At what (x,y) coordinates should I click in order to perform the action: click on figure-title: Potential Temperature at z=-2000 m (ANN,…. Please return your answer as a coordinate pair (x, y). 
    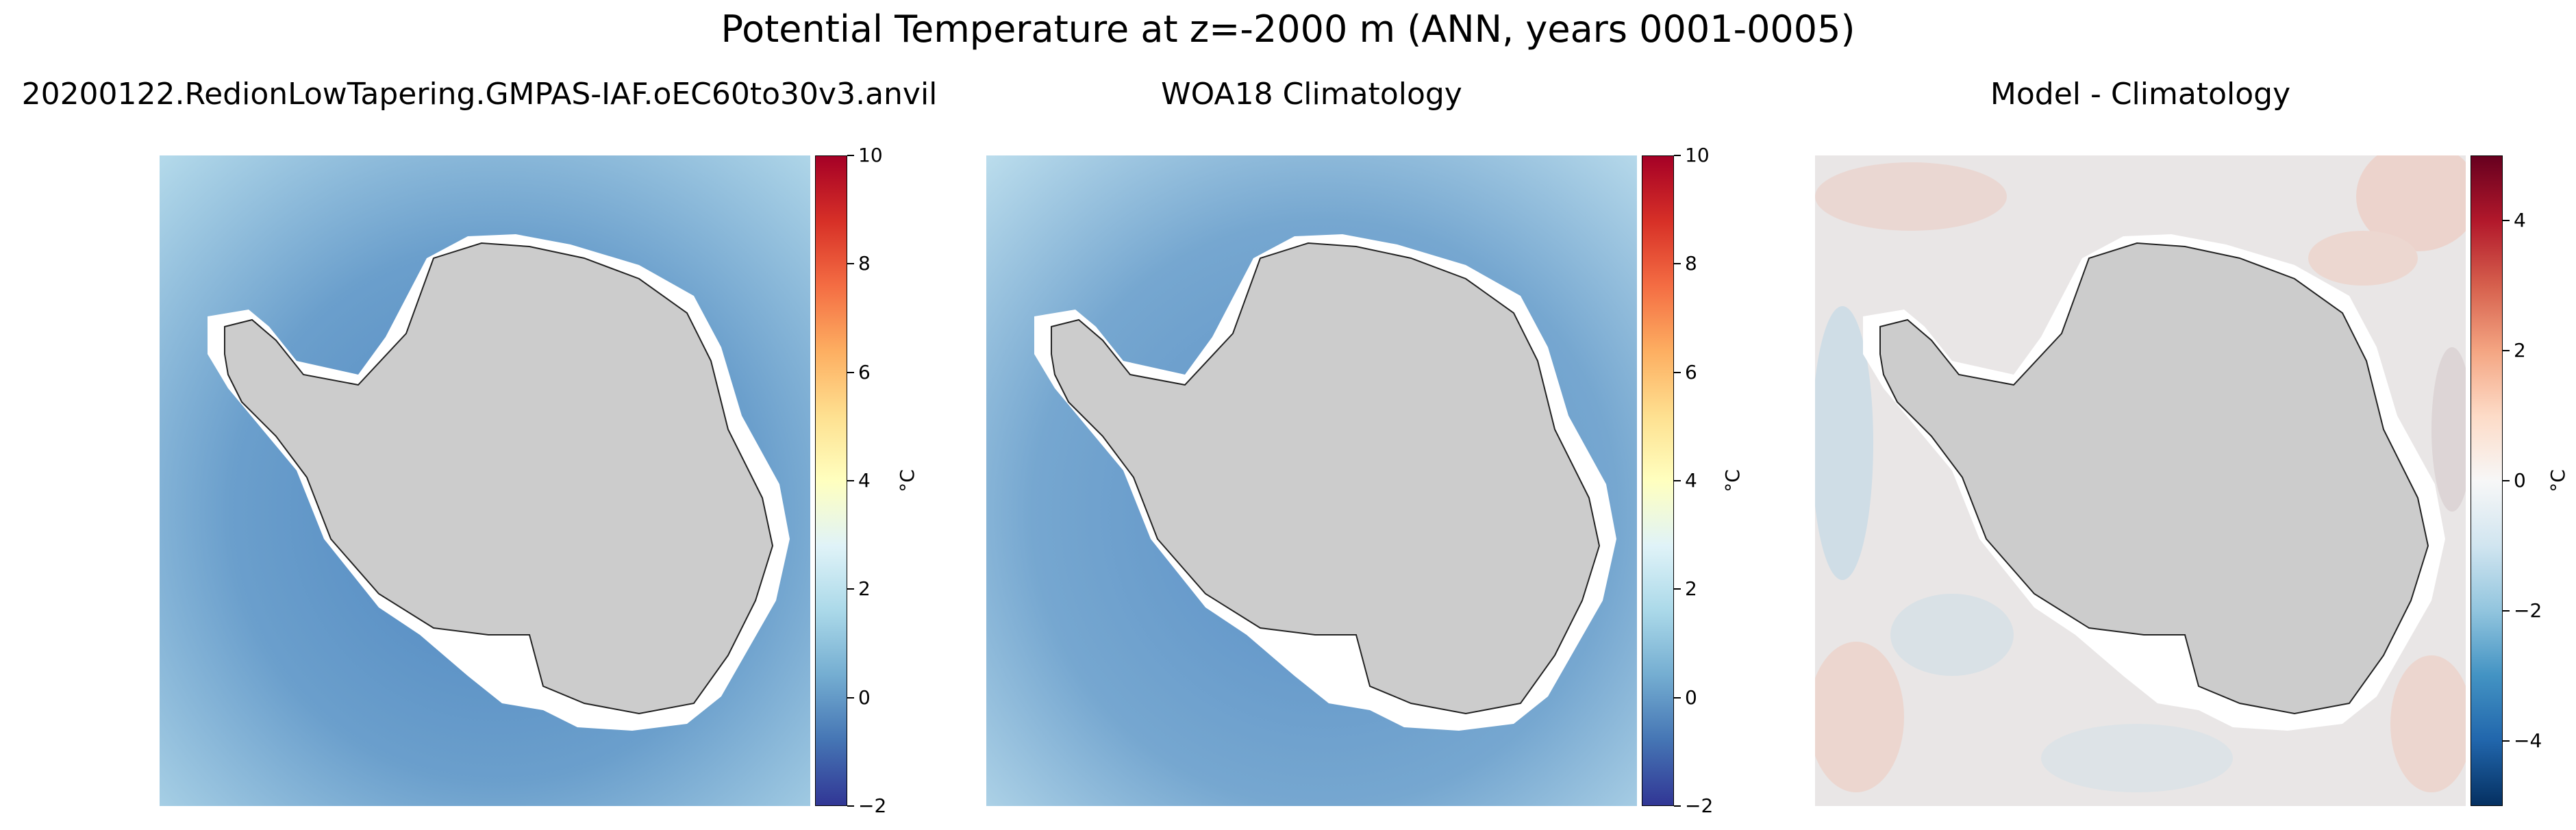
    Looking at the image, I should click on (1288, 30).